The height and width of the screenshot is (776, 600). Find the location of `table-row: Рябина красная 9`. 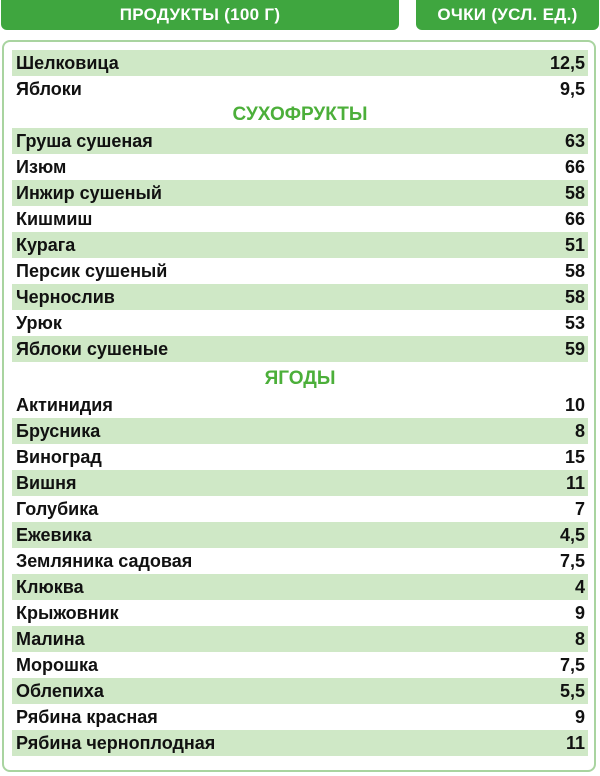

table-row: Рябина красная 9 is located at coordinates (300, 717).